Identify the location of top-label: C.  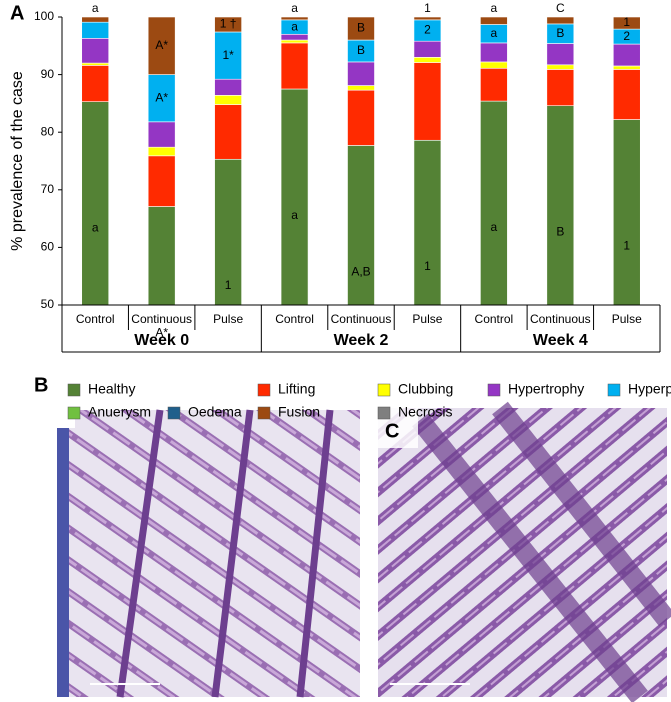
(560, 8).